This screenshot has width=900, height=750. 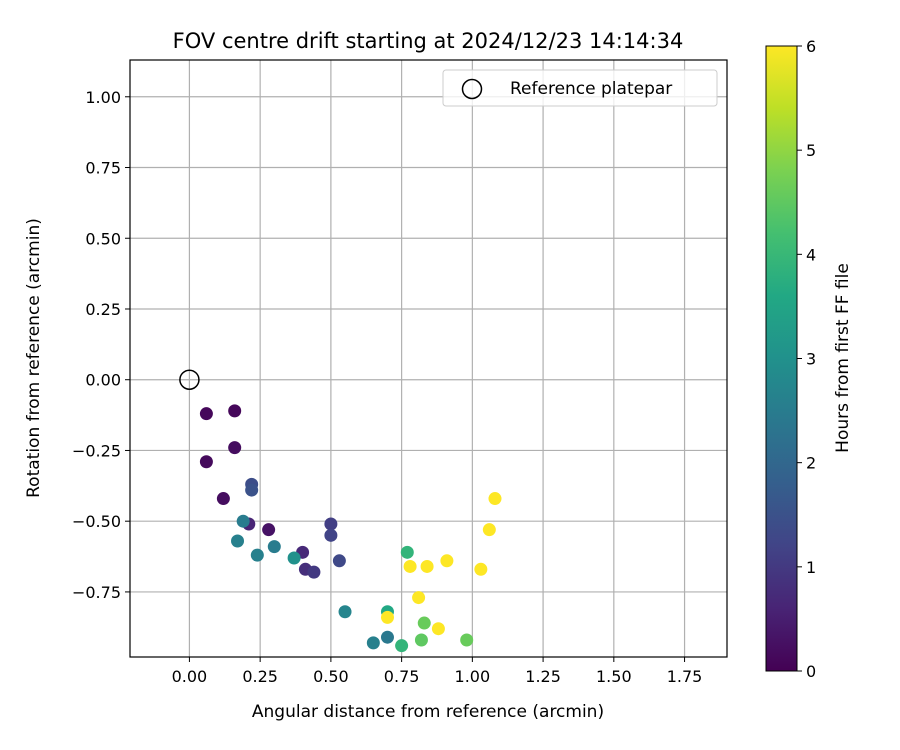 What do you see at coordinates (96, 521) in the screenshot?
I see `y-tick-label: −0.50` at bounding box center [96, 521].